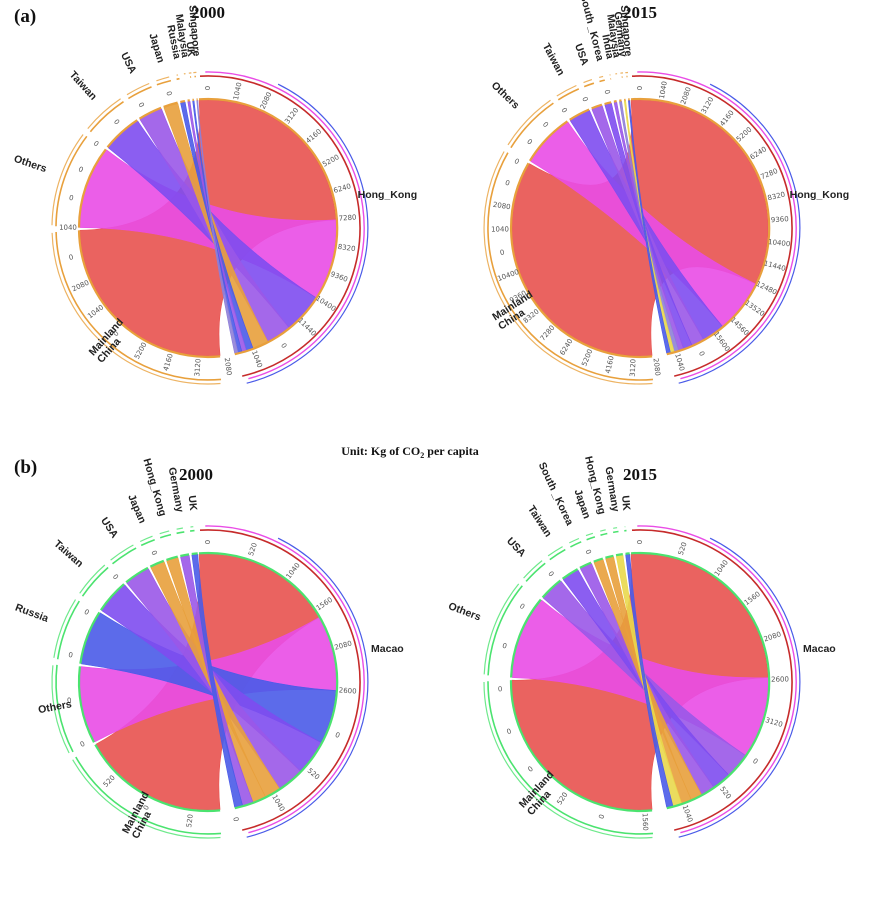 This screenshot has height=900, width=876. What do you see at coordinates (25, 467) in the screenshot?
I see `panel-b-label: (b)` at bounding box center [25, 467].